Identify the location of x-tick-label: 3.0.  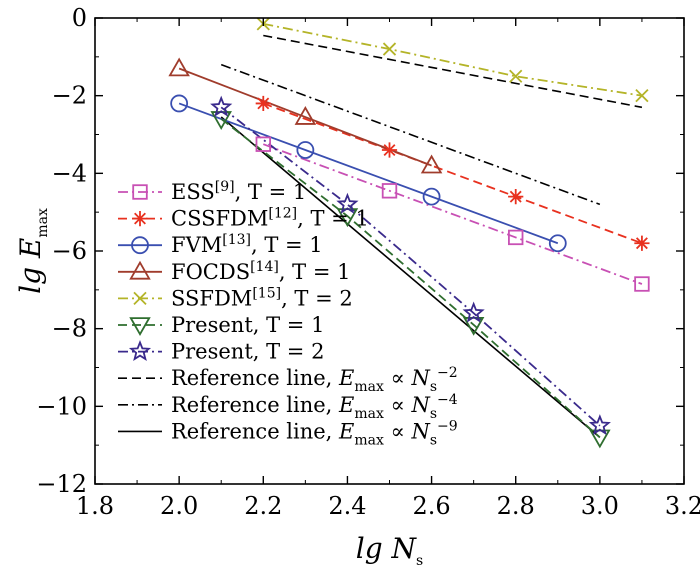
(600, 506).